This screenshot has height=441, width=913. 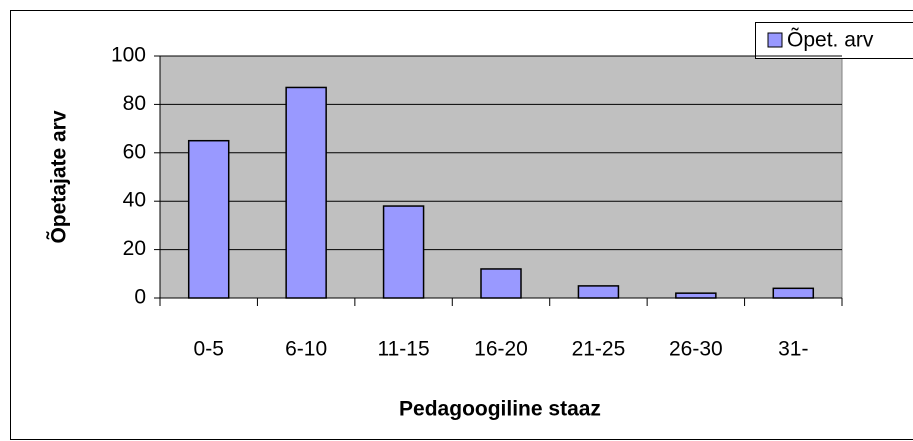 What do you see at coordinates (306, 349) in the screenshot?
I see `x-tick-label: 6-10` at bounding box center [306, 349].